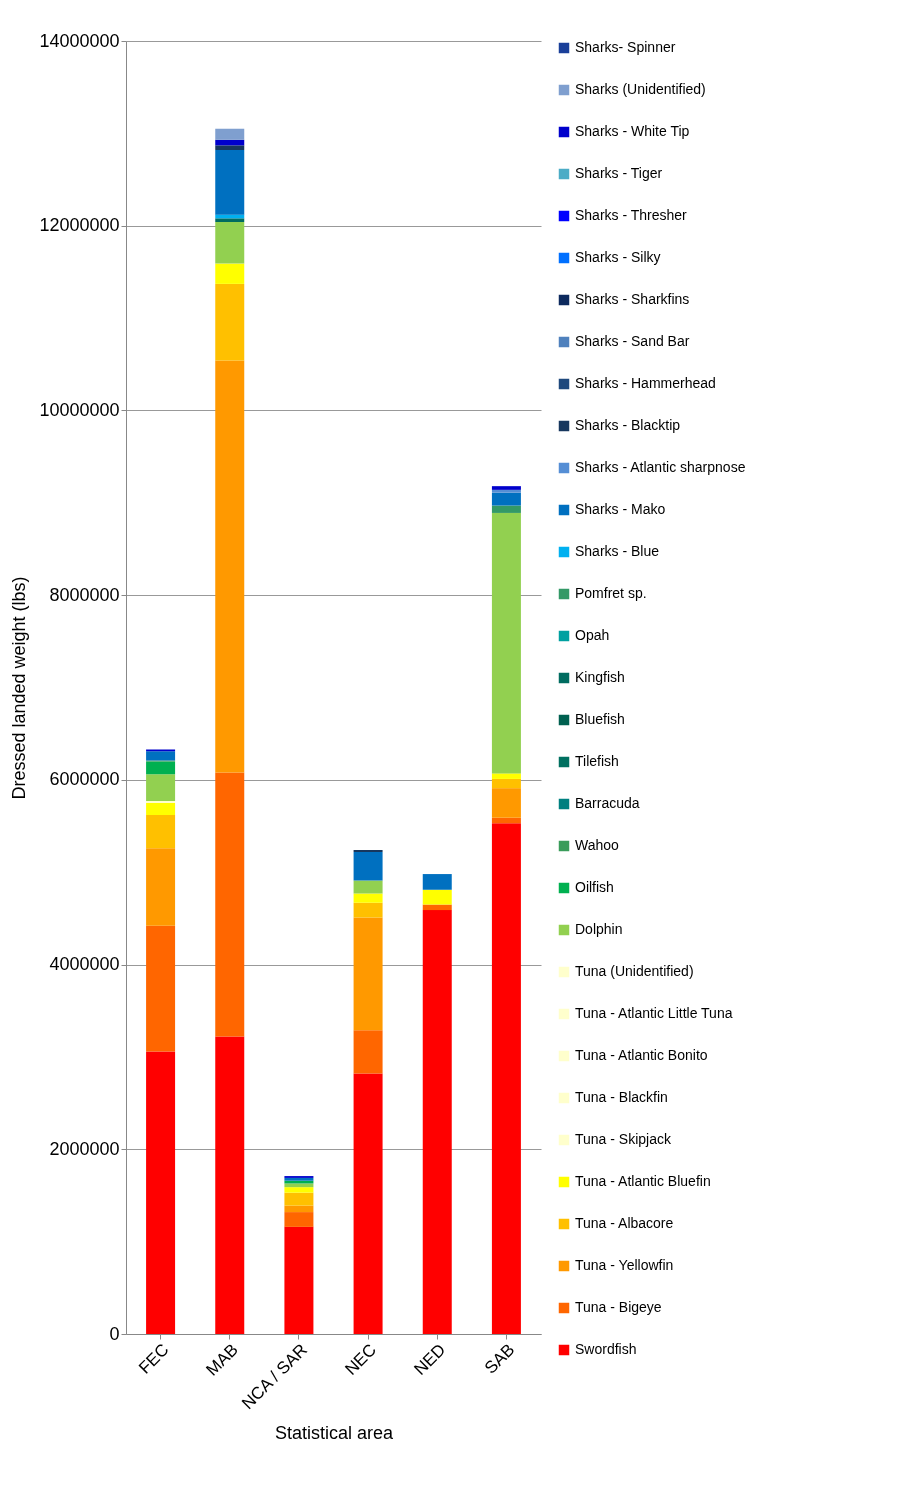  Describe the element at coordinates (334, 1432) in the screenshot. I see `x-axis-title: Statistical area` at that location.